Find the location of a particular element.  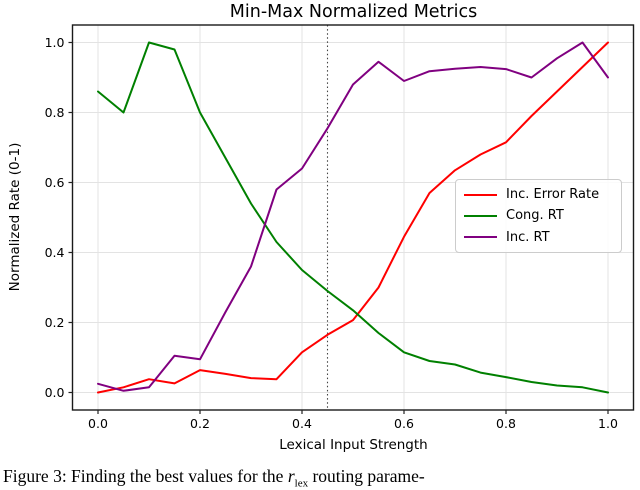

legend-item-inc-rt: Inc. RT is located at coordinates (538, 237).